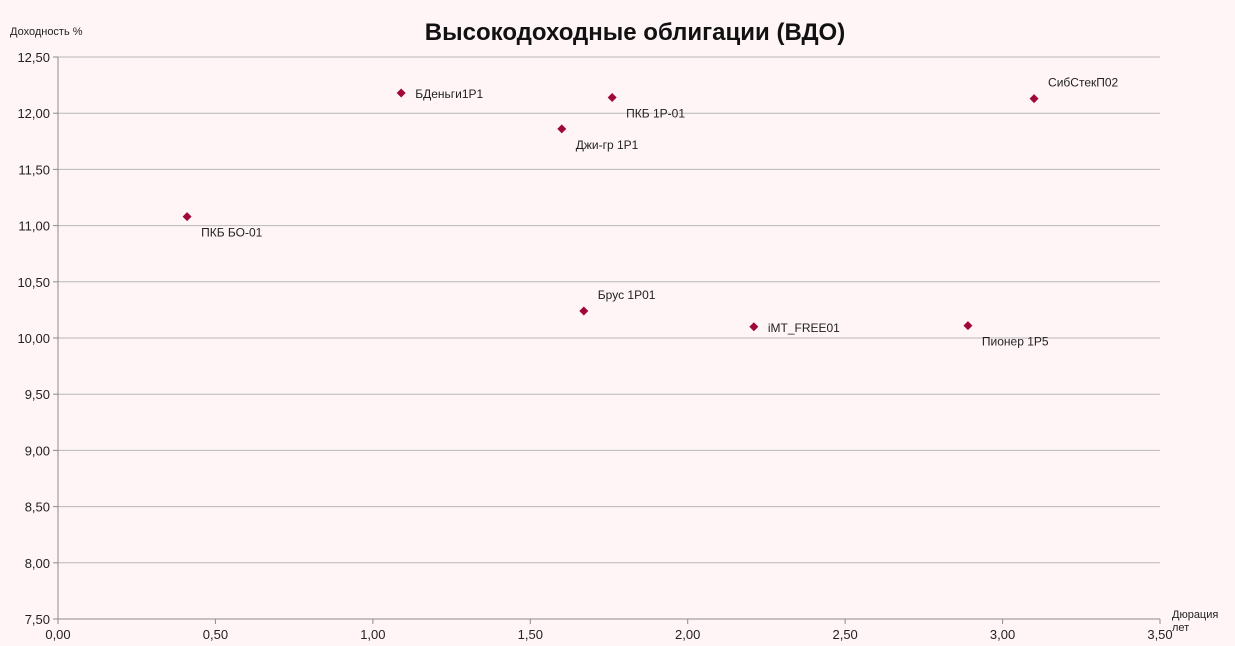  Describe the element at coordinates (1002, 634) in the screenshot. I see `x-tick-label: 3,00` at that location.